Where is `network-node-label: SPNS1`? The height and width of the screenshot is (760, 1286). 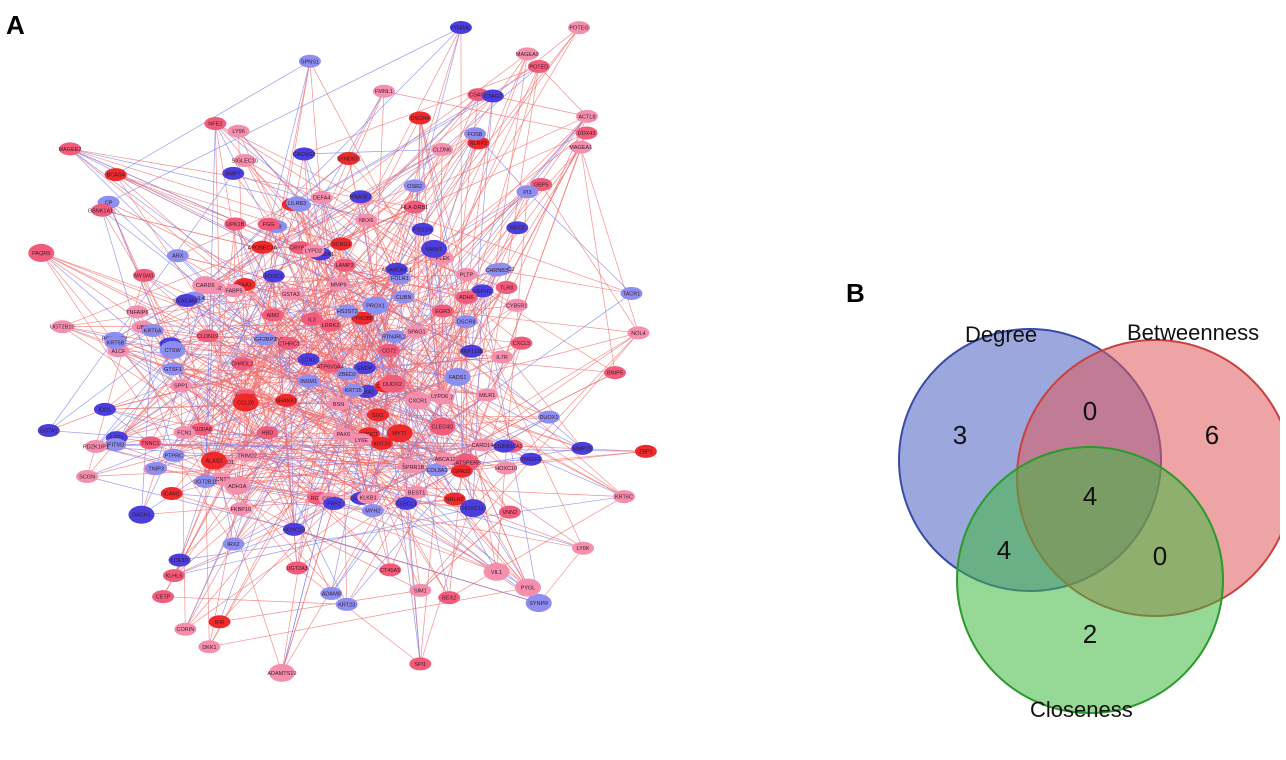 network-node-label: SPNS1 is located at coordinates (310, 62).